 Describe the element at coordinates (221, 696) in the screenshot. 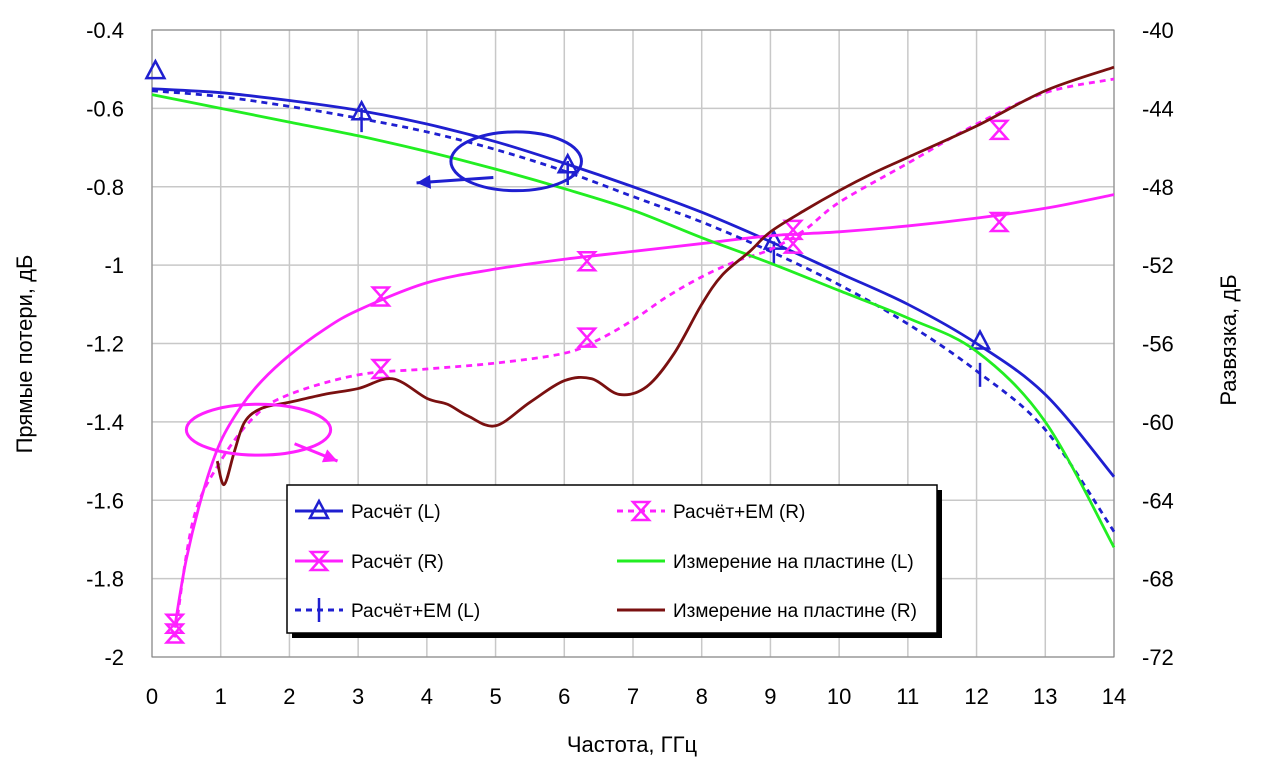

I see `x-axis-tick-label: 1` at that location.